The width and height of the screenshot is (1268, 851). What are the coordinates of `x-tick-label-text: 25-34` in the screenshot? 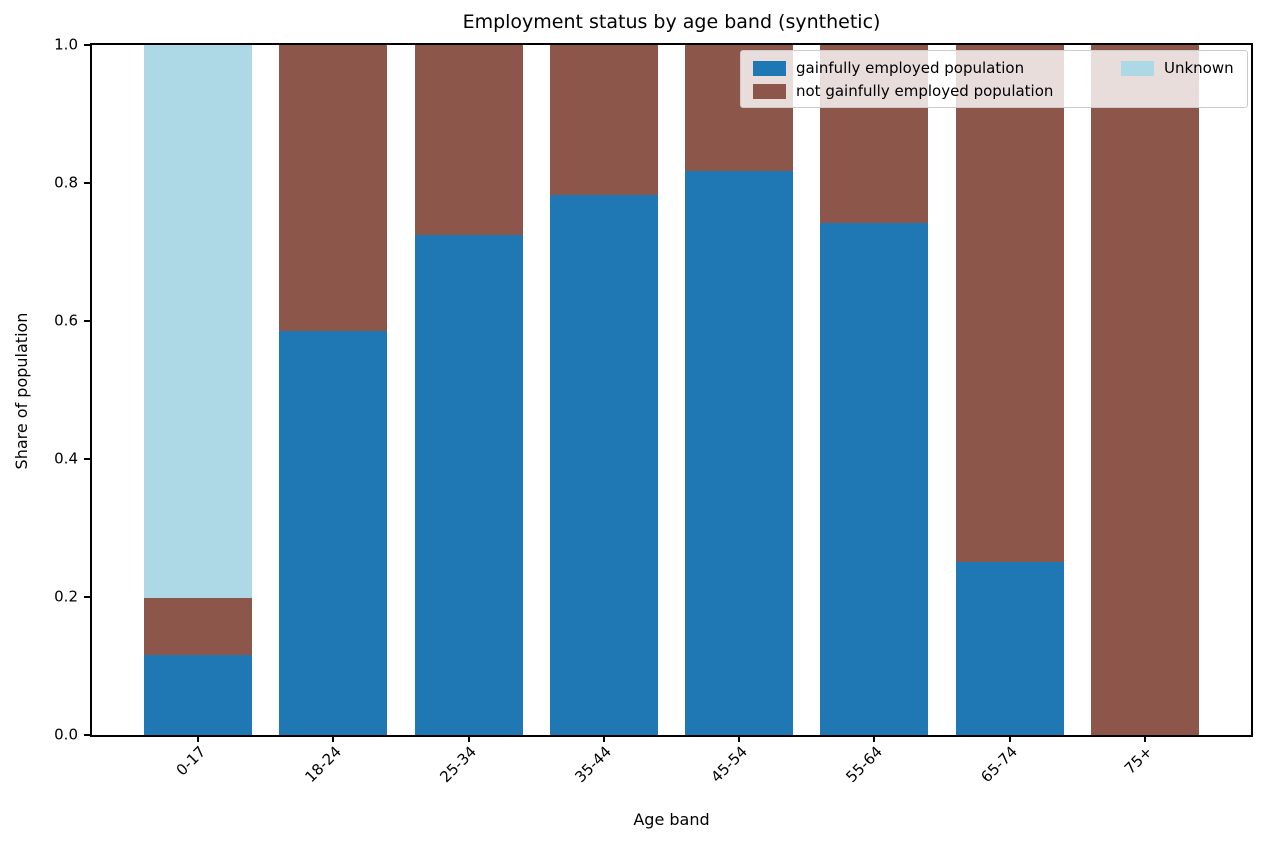 It's located at (458, 764).